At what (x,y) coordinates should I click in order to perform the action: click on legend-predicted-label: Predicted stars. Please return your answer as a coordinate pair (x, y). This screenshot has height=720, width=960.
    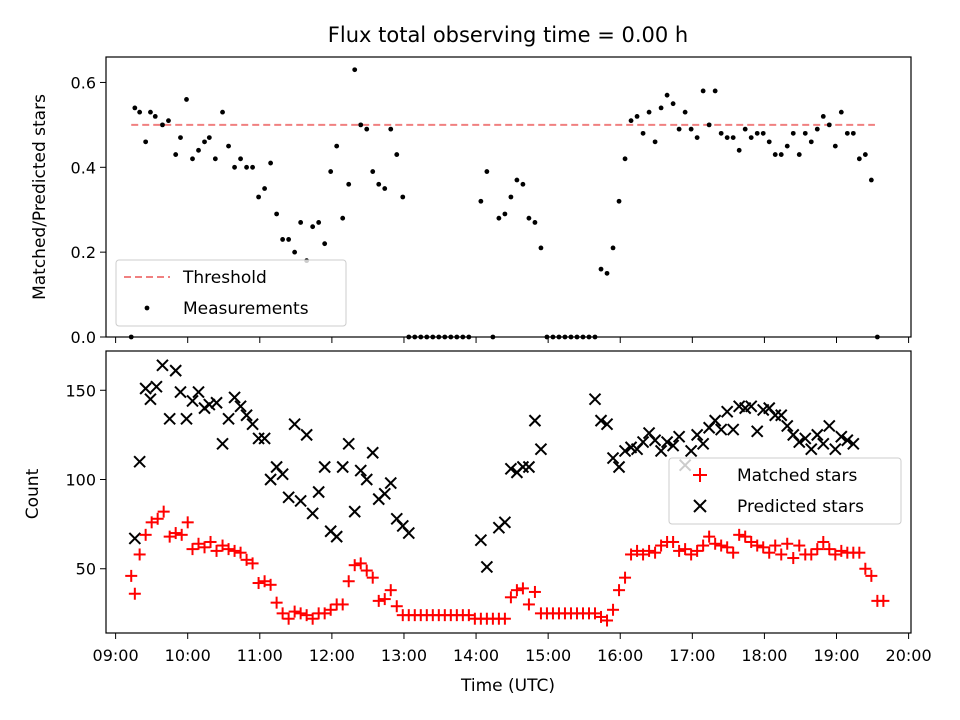
    Looking at the image, I should click on (800, 507).